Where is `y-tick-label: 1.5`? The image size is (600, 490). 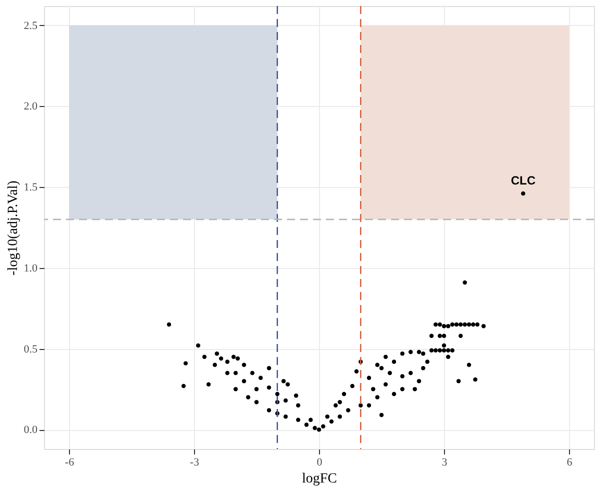 y-tick-label: 1.5 is located at coordinates (31, 188).